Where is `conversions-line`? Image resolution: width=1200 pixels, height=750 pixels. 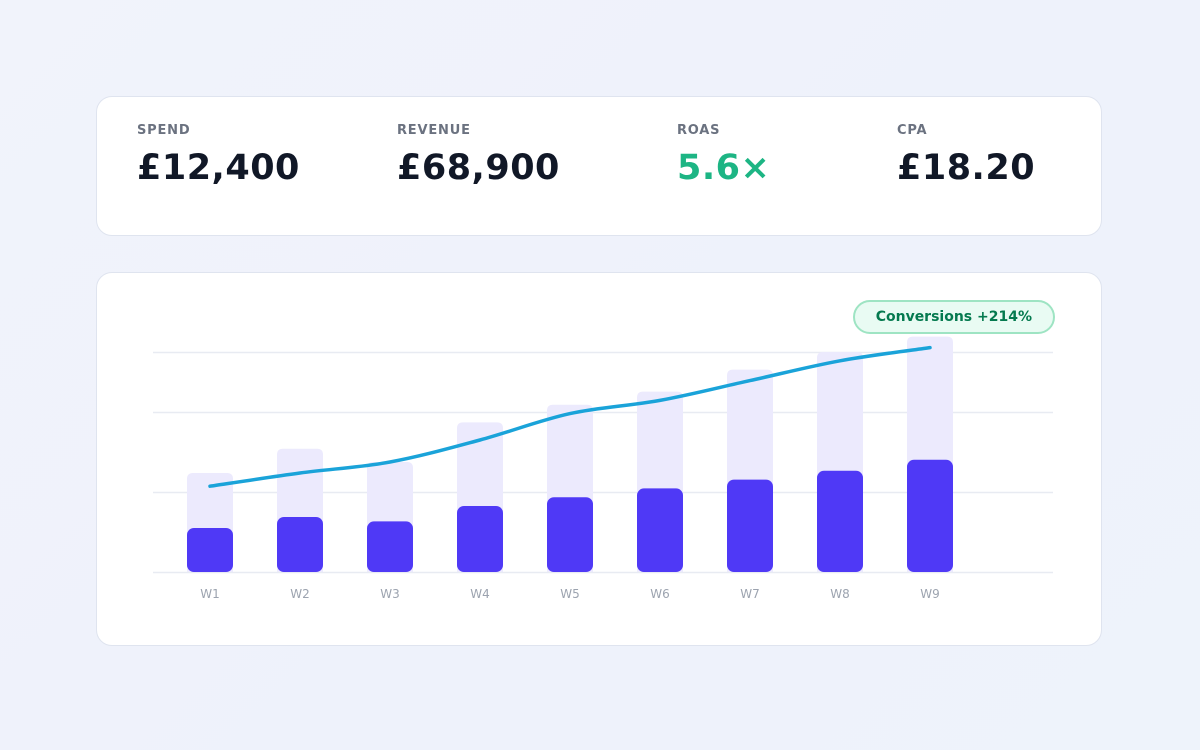 conversions-line is located at coordinates (570, 416).